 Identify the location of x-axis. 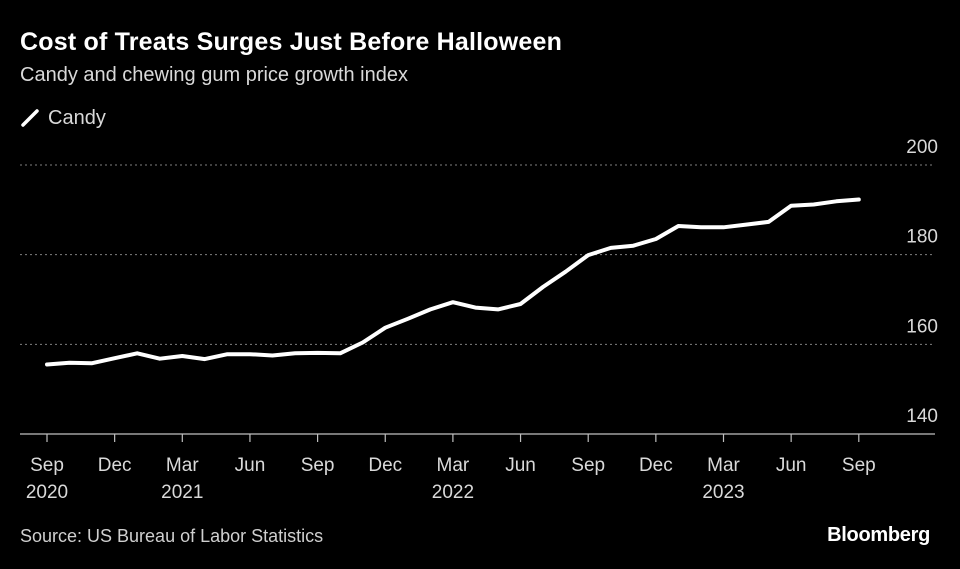
(477, 437).